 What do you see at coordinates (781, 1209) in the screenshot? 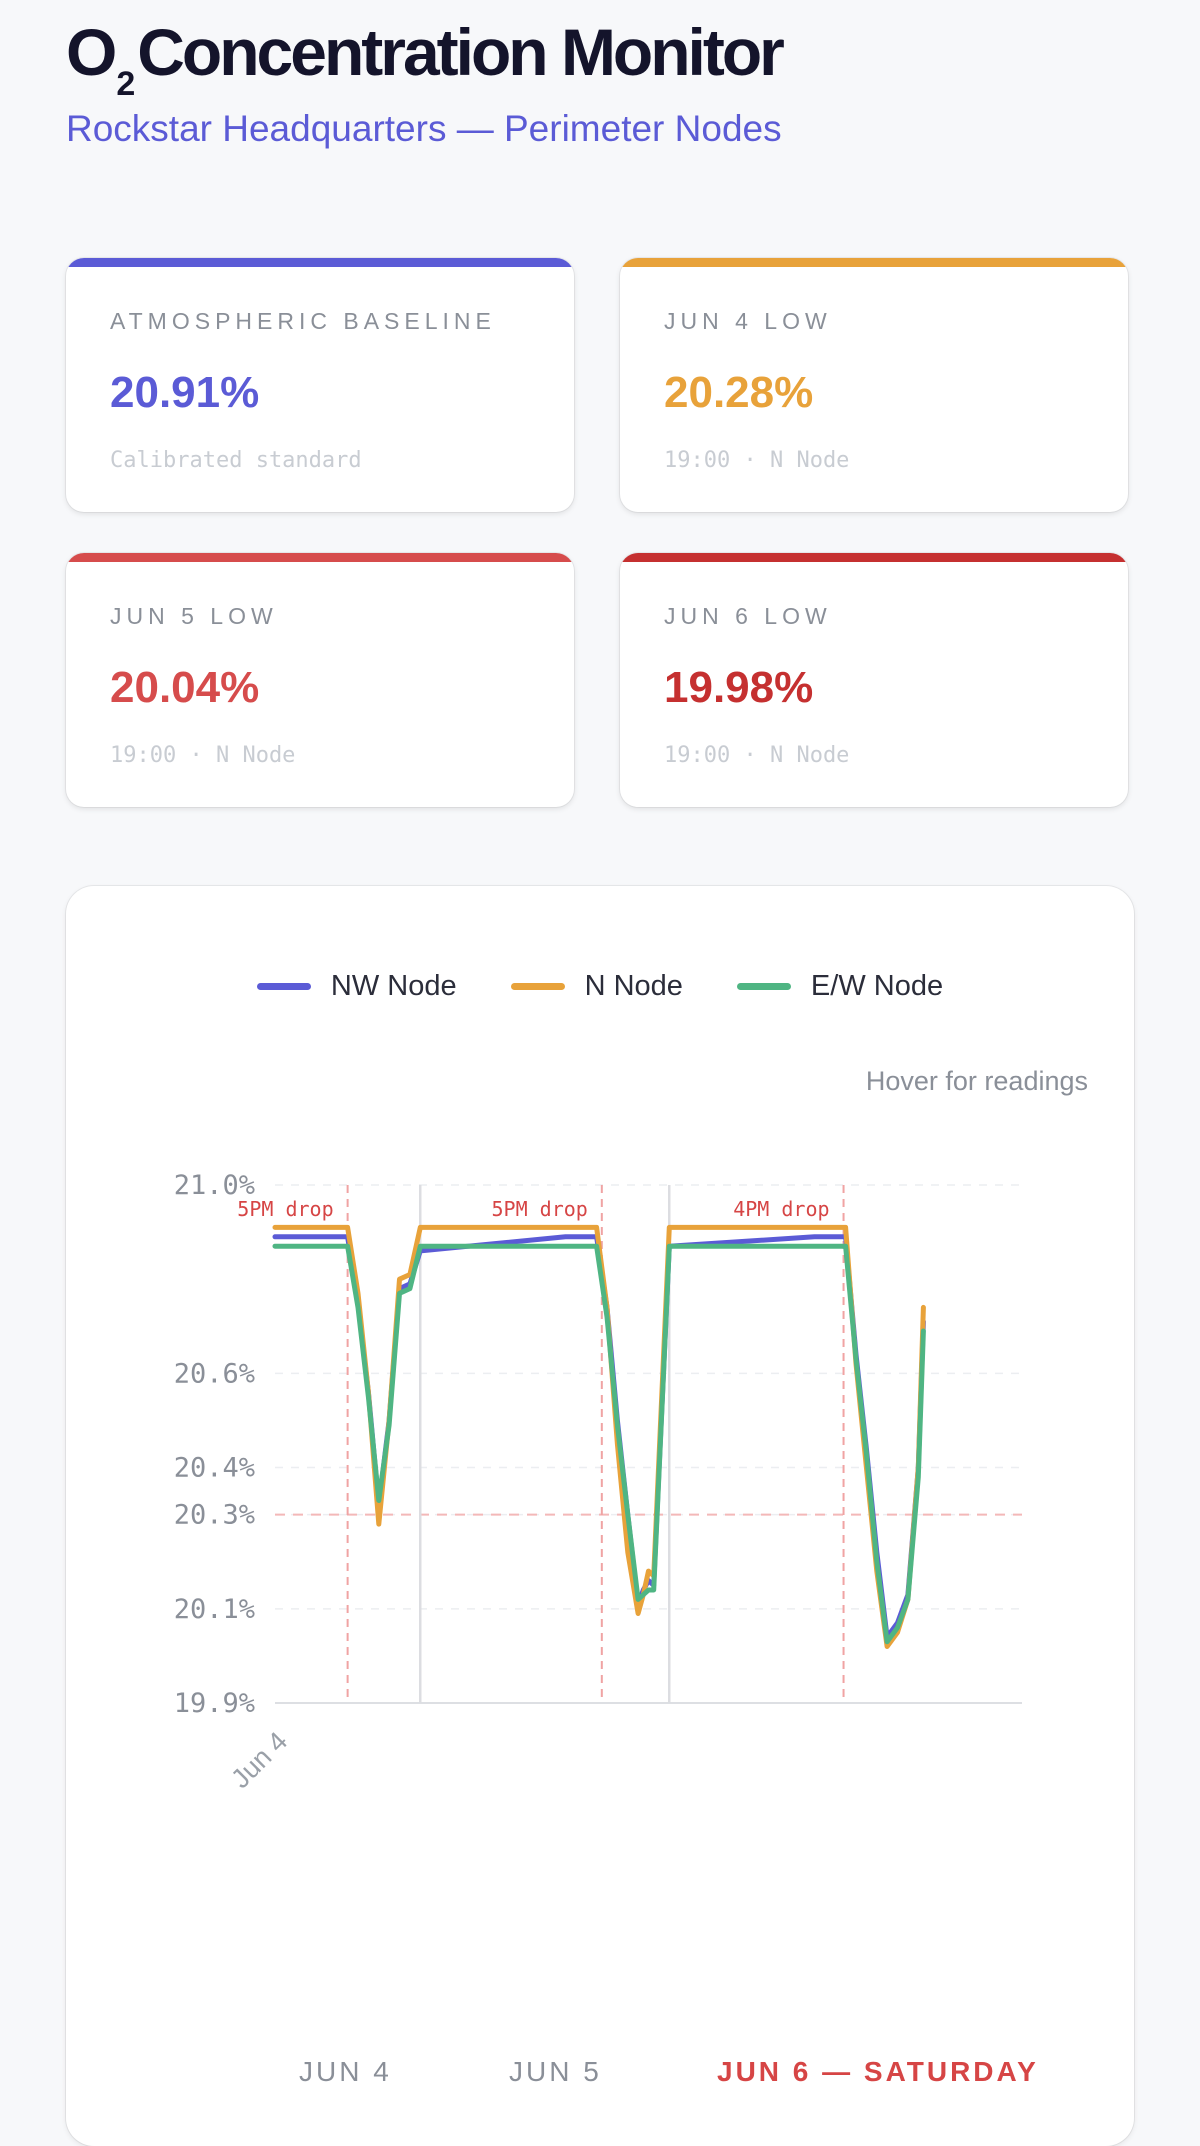
I see `drop-marker-label: 4PM drop` at bounding box center [781, 1209].